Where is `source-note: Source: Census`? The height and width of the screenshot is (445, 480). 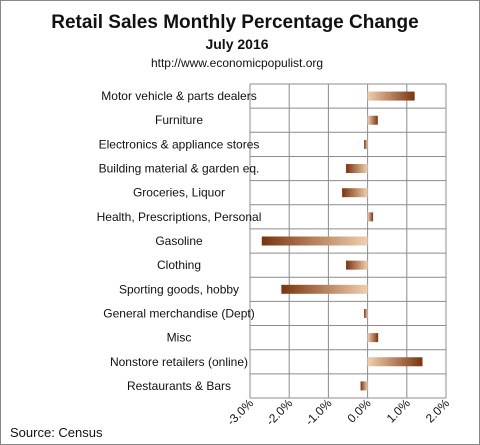 source-note: Source: Census is located at coordinates (56, 432).